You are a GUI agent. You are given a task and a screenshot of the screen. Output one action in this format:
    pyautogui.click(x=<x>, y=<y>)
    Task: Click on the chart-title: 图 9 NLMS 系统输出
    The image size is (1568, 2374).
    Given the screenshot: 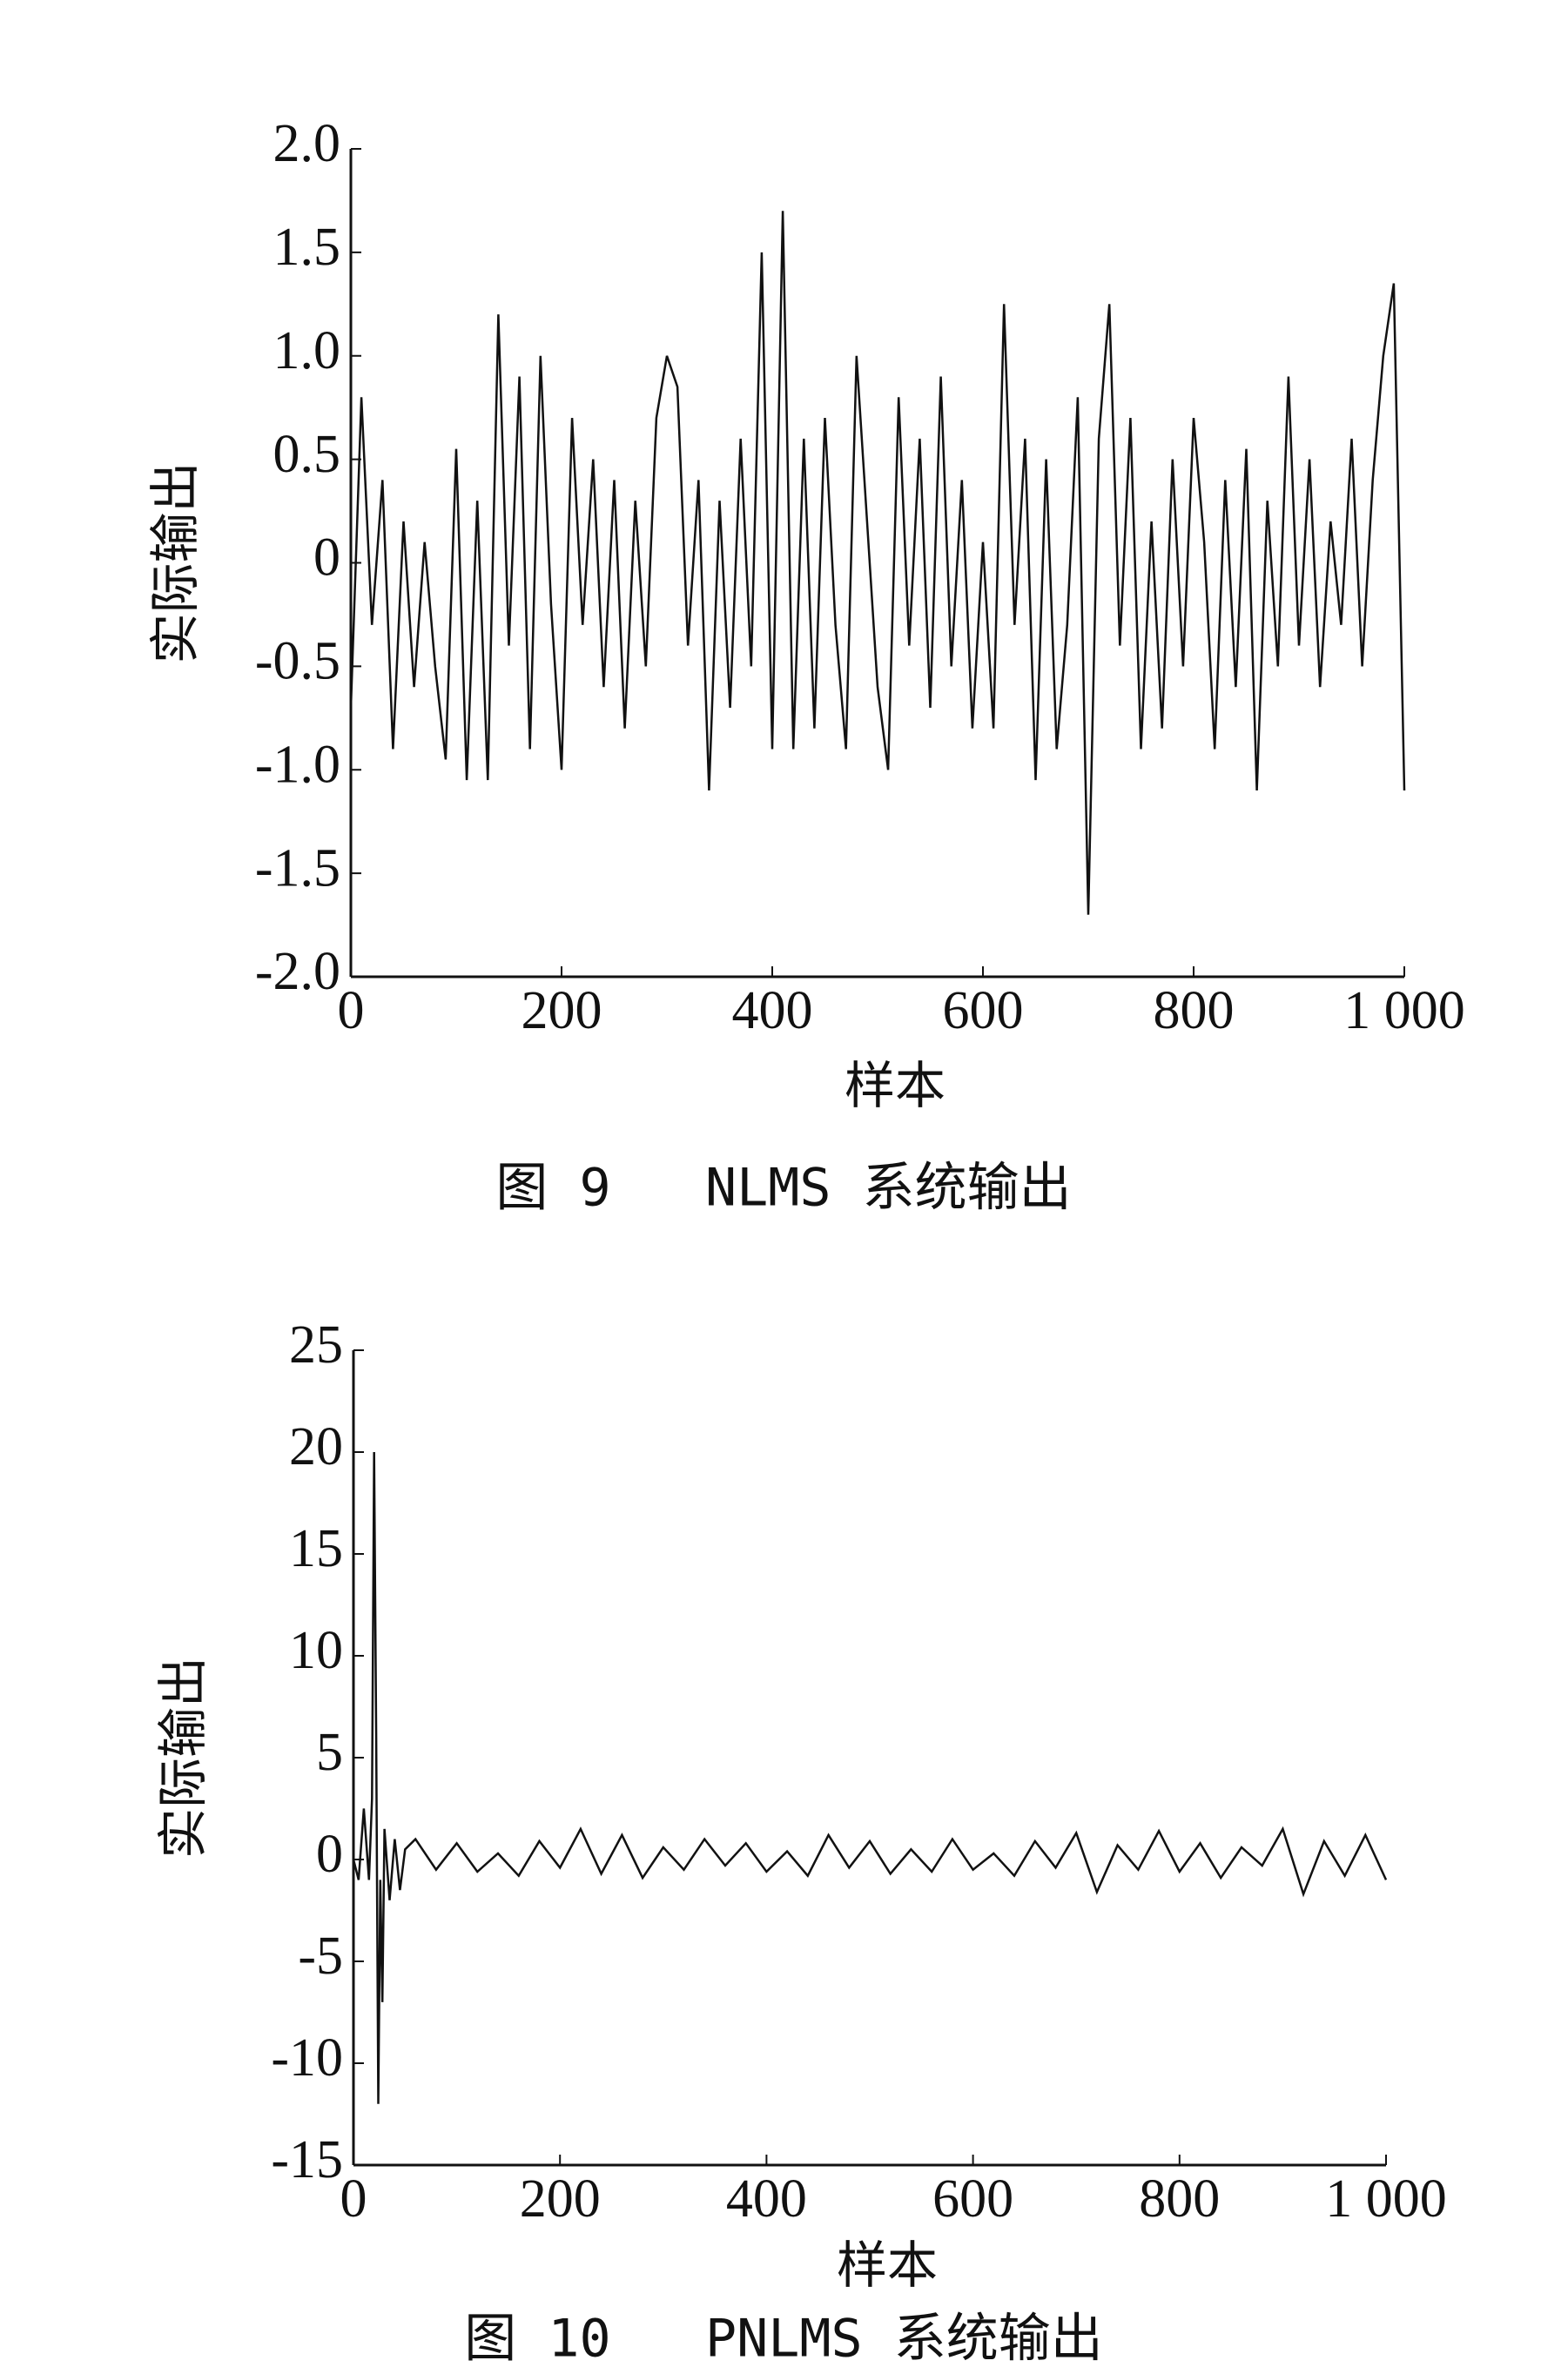 What is the action you would take?
    pyautogui.click(x=783, y=1188)
    